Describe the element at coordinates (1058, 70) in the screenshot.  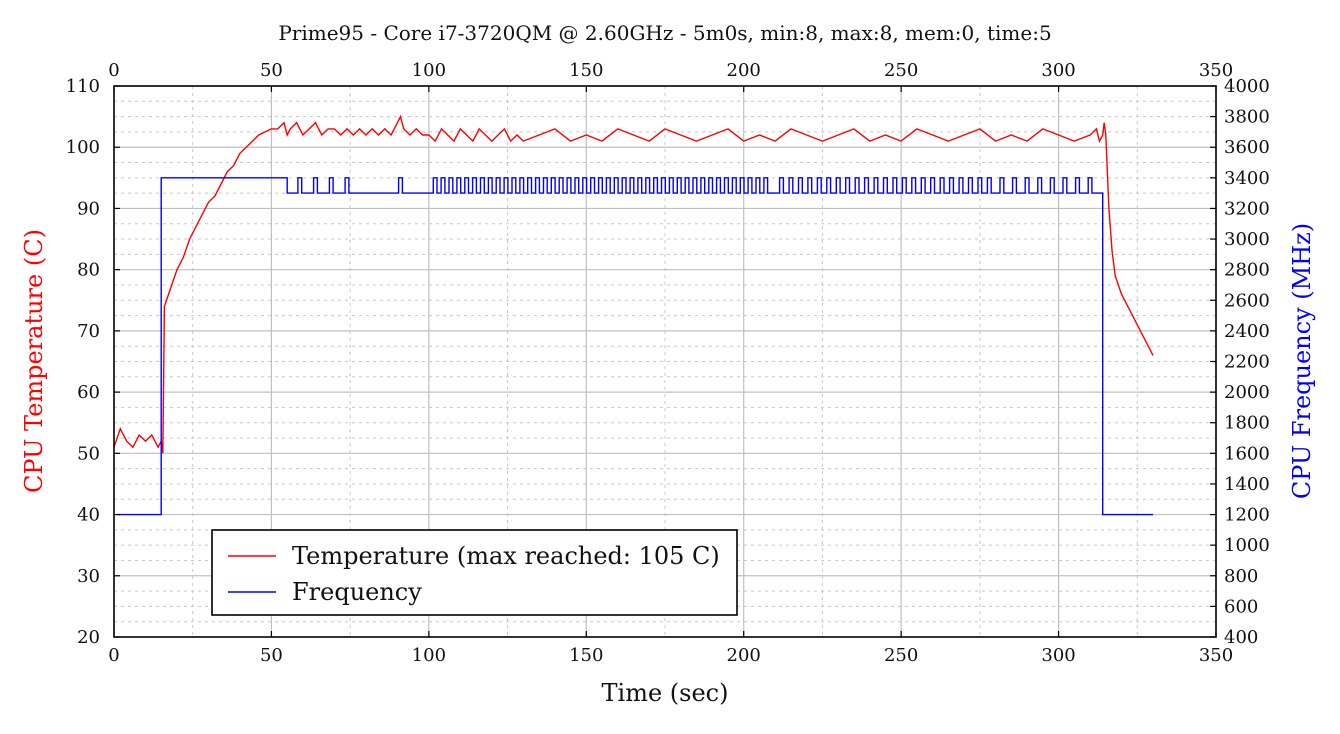
I see `x-top-tick-label: 300` at that location.